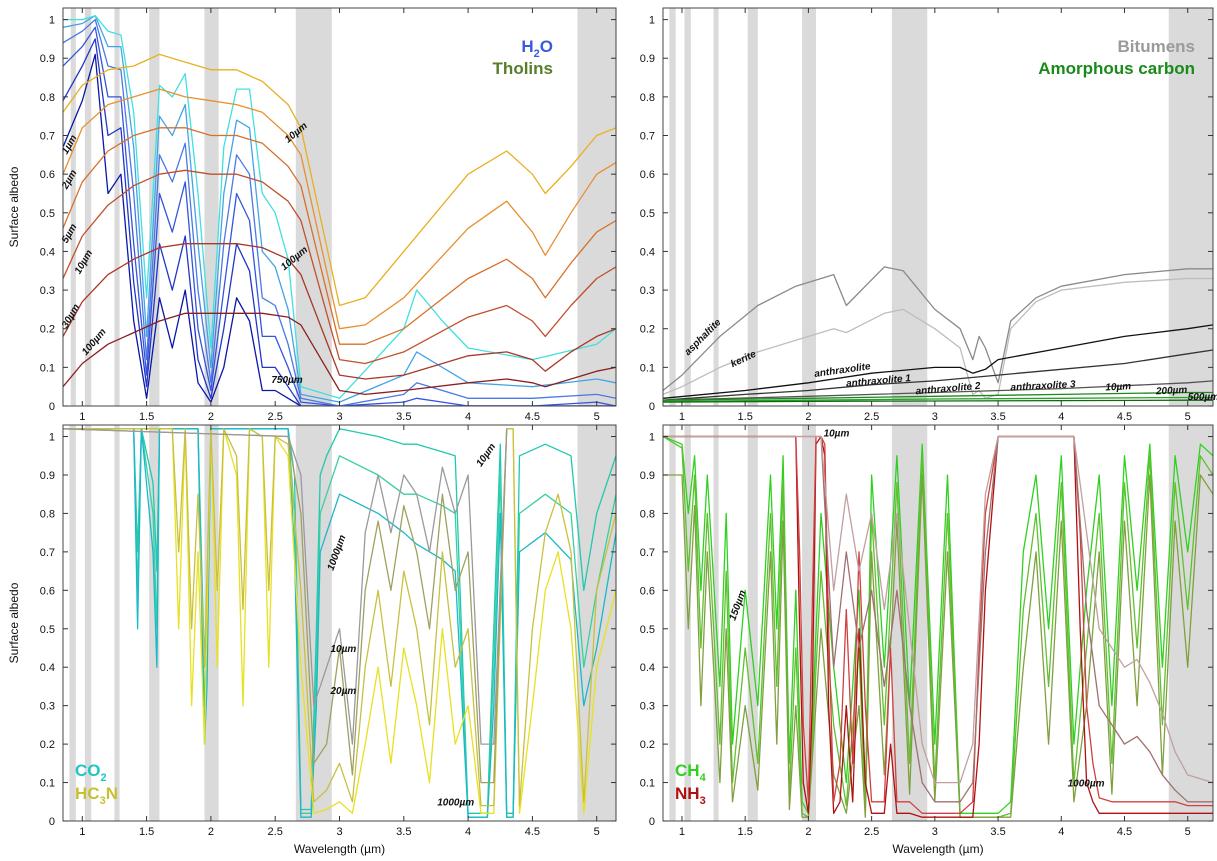 Image resolution: width=1217 pixels, height=861 pixels. I want to click on legend-text: H, so click(527, 46).